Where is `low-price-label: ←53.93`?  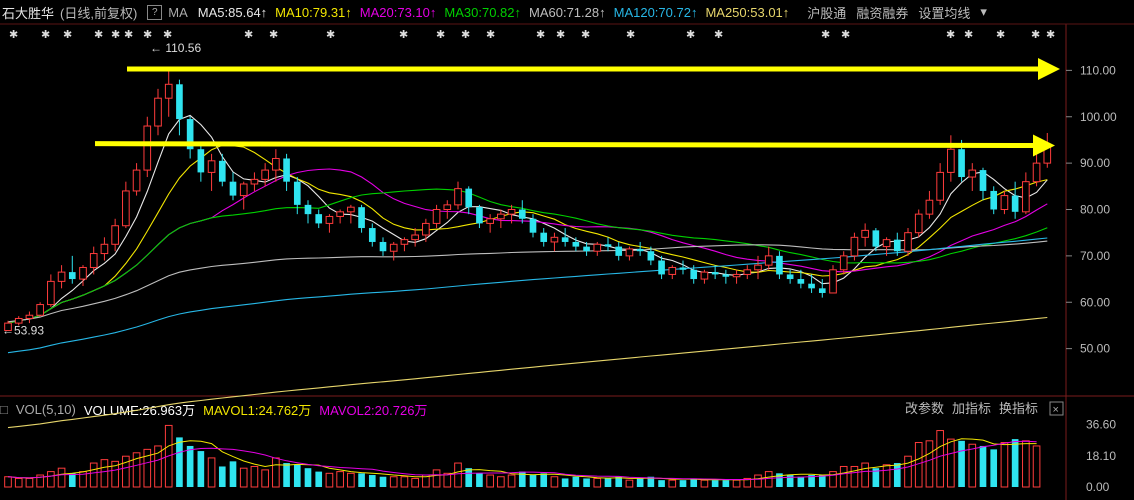 low-price-label: ←53.93 is located at coordinates (23, 330).